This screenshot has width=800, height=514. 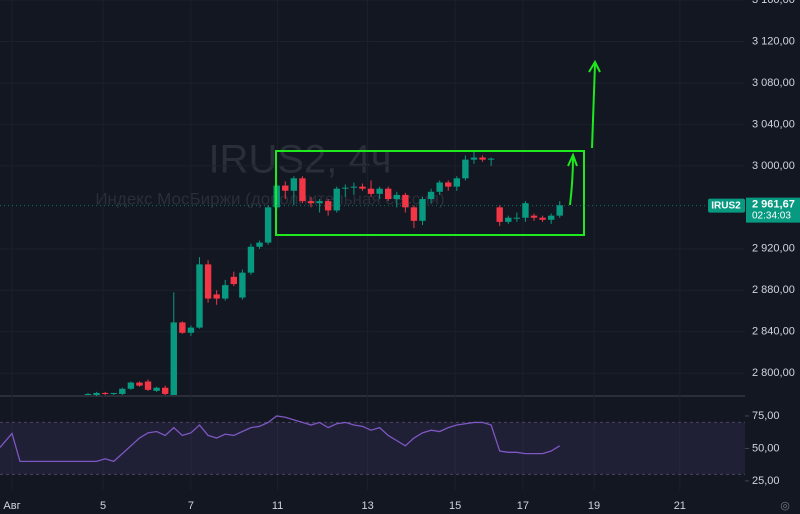 I want to click on y-tick-label: 3 000,00, so click(x=773, y=166).